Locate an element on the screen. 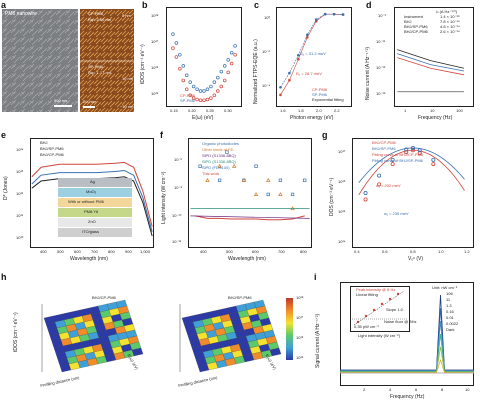  panel-e-ylabel: D* (Jones) is located at coordinates (6, 188).